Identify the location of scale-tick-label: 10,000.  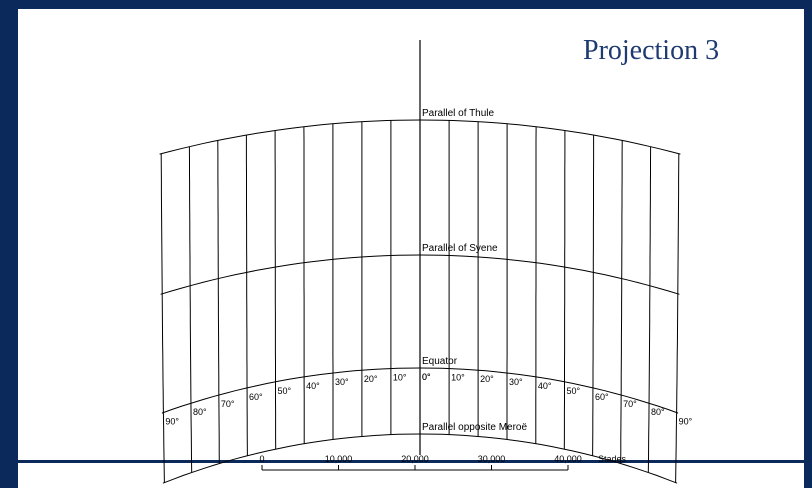
(339, 459).